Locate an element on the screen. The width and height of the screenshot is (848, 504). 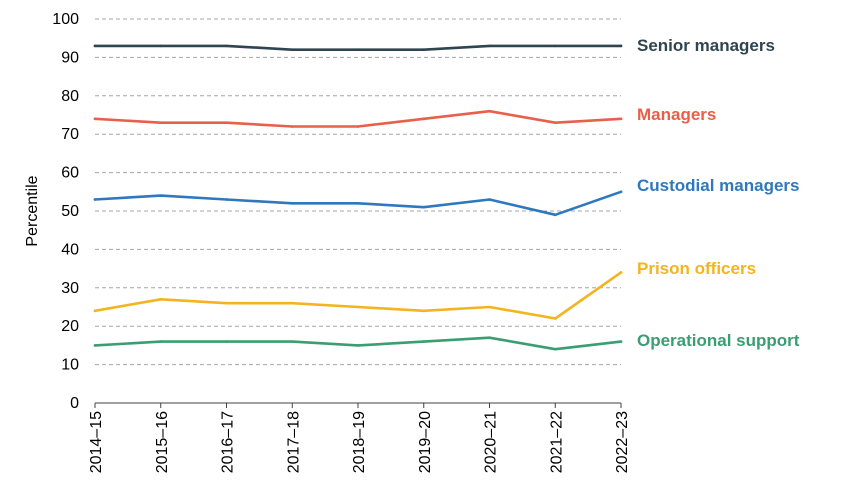
x-tick-label: 2021–22 is located at coordinates (556, 442).